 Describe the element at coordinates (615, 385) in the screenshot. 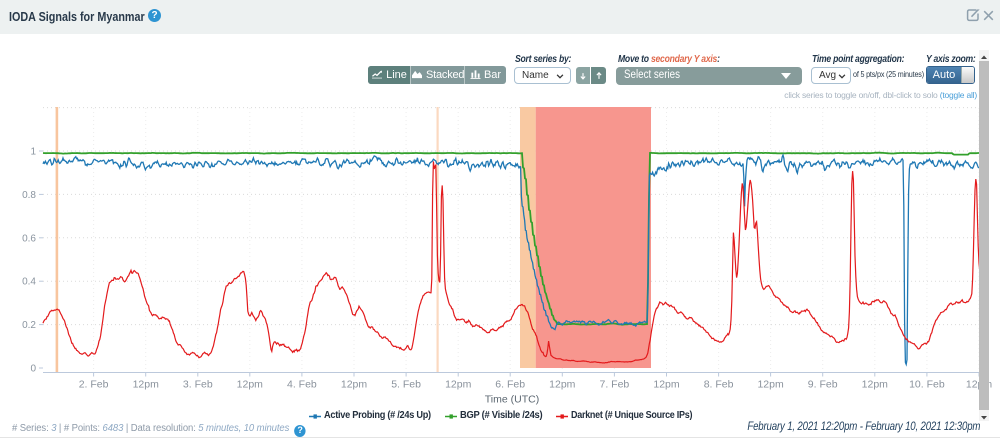

I see `svg-text: 7. Feb` at that location.